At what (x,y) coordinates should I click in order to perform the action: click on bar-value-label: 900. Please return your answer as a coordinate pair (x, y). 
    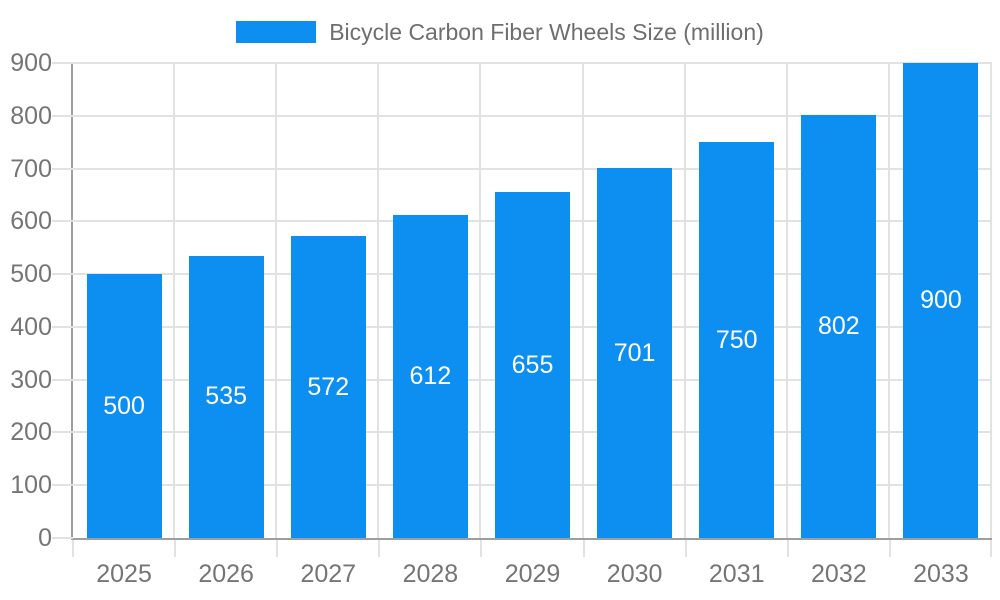
    Looking at the image, I should click on (941, 300).